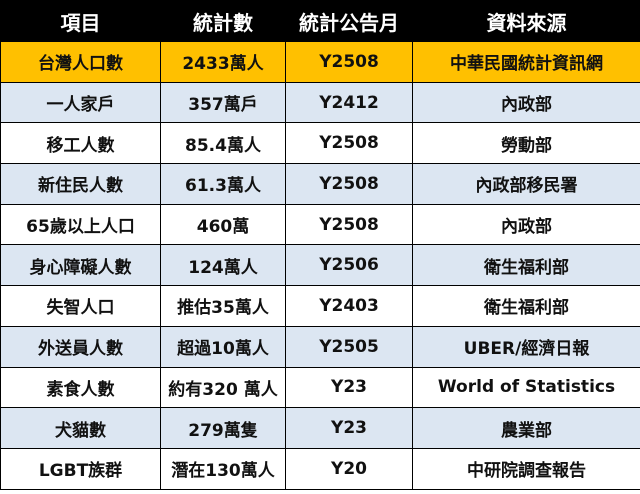 The image size is (640, 494). What do you see at coordinates (80, 102) in the screenshot?
I see `cell-item: 一人家戶` at bounding box center [80, 102].